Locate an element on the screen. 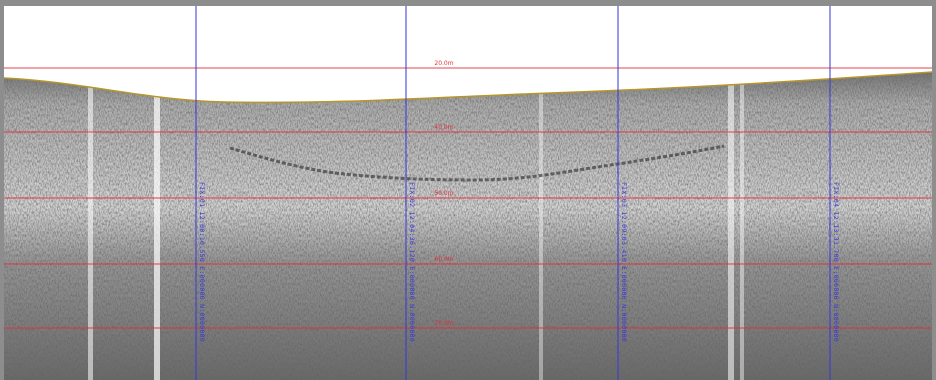 The image size is (936, 380). depth-label: 50.0m is located at coordinates (444, 193).